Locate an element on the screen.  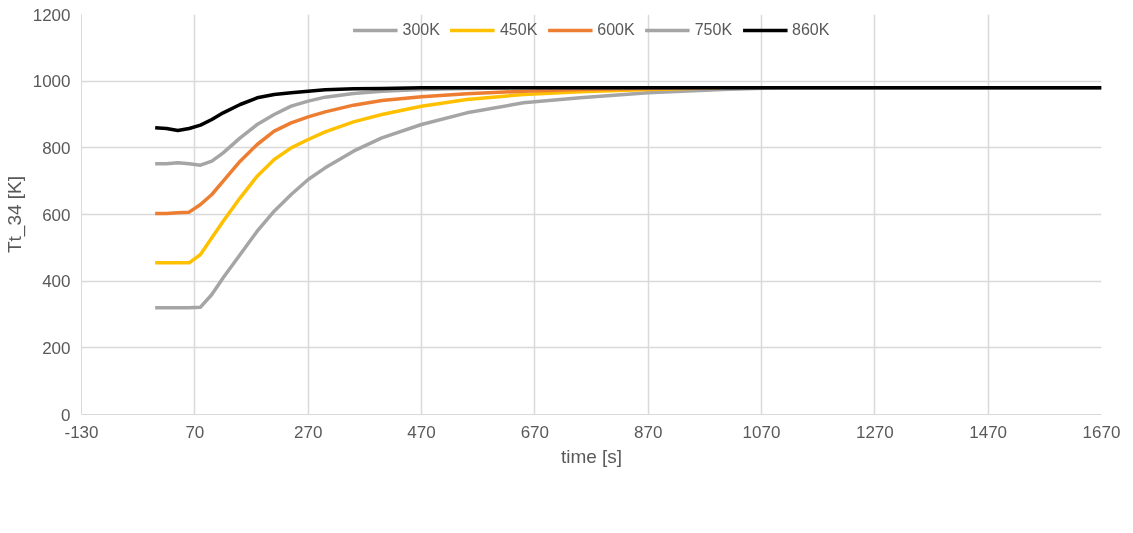
legend-label: 600K is located at coordinates (616, 30).